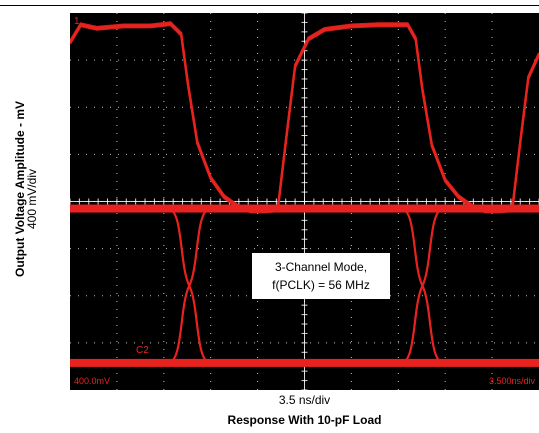 This screenshot has width=539, height=433. I want to click on y-axis-scale-label: 400 mV/div, so click(32, 199).